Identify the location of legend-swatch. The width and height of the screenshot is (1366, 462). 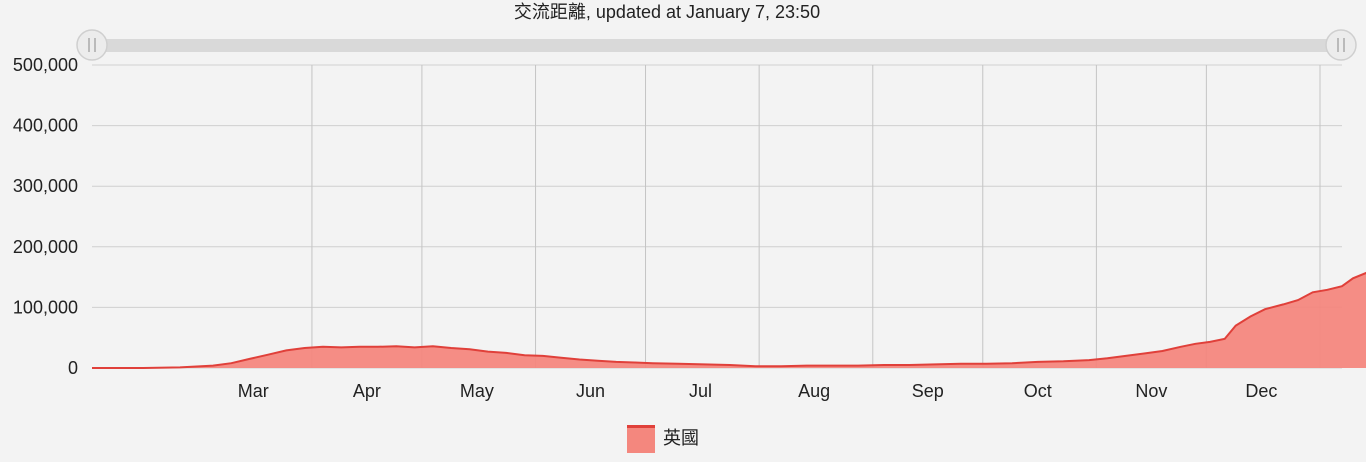
(641, 439).